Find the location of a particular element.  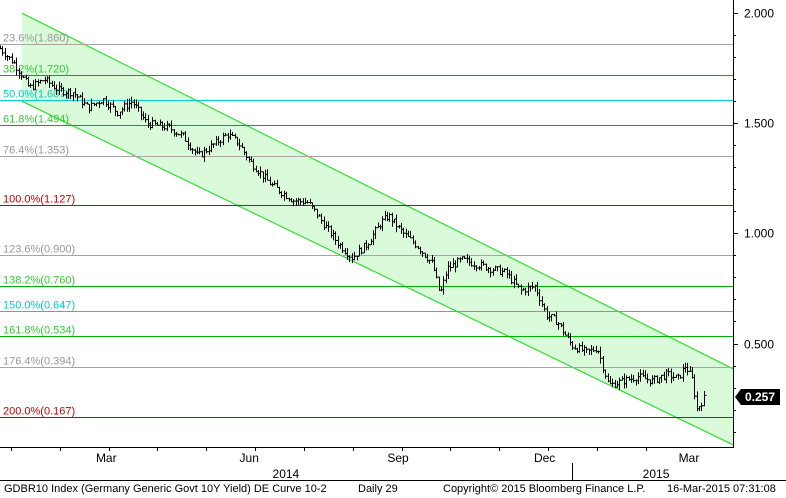

fib-label-1: 38.2%(1.720) is located at coordinates (36, 70).